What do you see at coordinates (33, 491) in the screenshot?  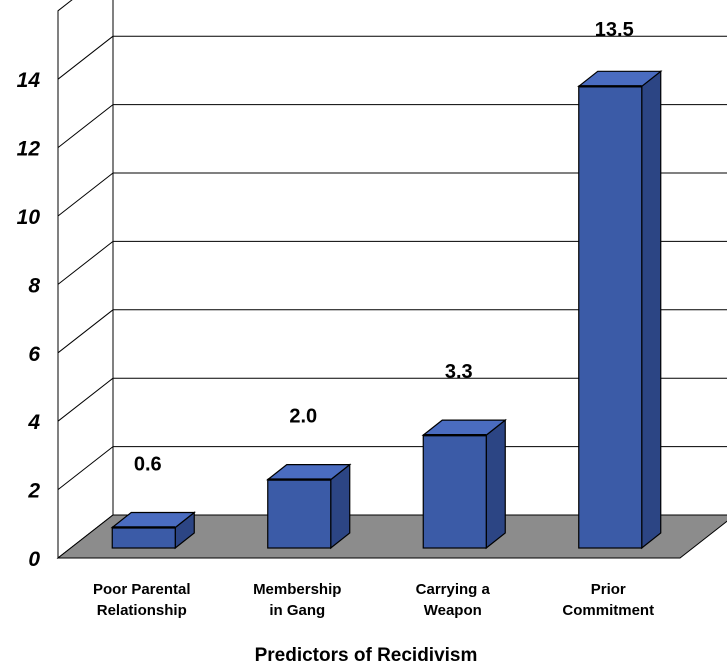 I see `y-tick-label: 2` at bounding box center [33, 491].